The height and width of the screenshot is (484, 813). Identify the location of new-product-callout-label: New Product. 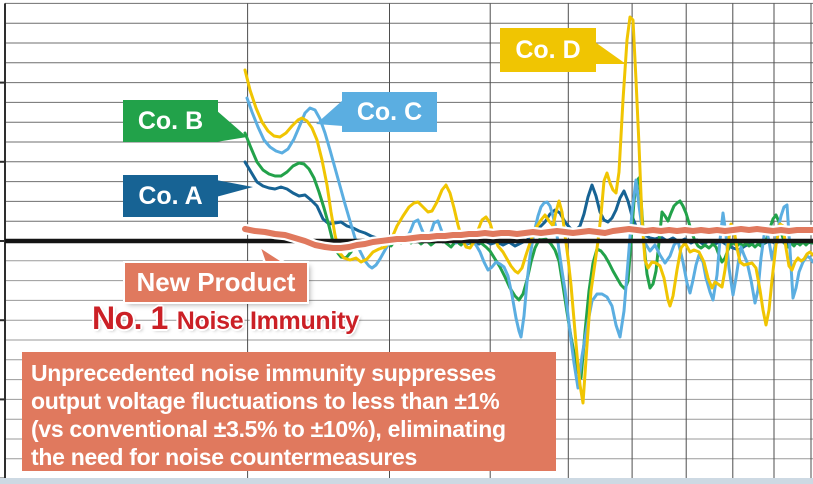
(216, 282).